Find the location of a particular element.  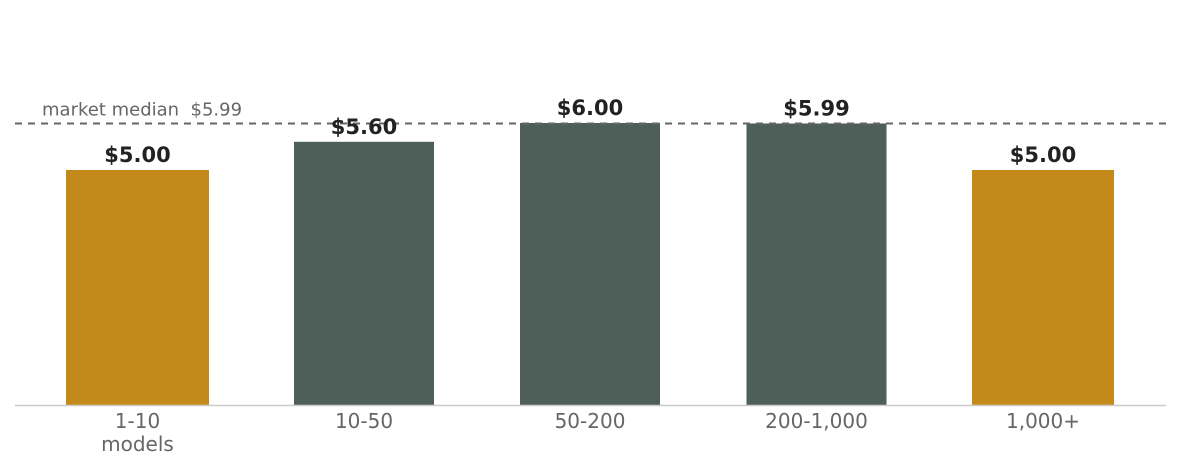

x-tick-label-5: 1,000+ is located at coordinates (1043, 421).